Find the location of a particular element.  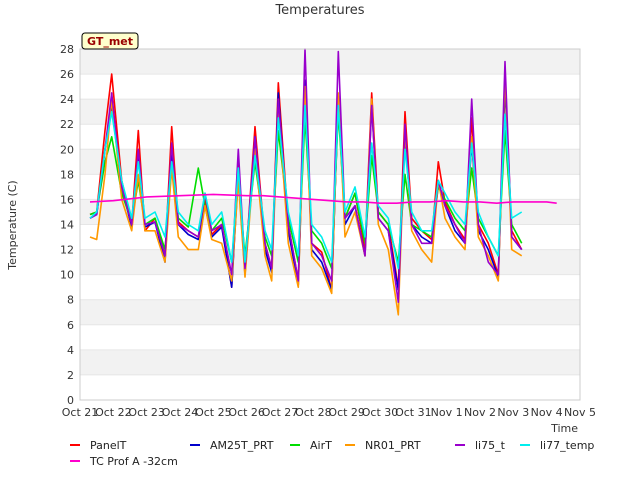

x-tick-label: Oct 22 is located at coordinates (113, 412).